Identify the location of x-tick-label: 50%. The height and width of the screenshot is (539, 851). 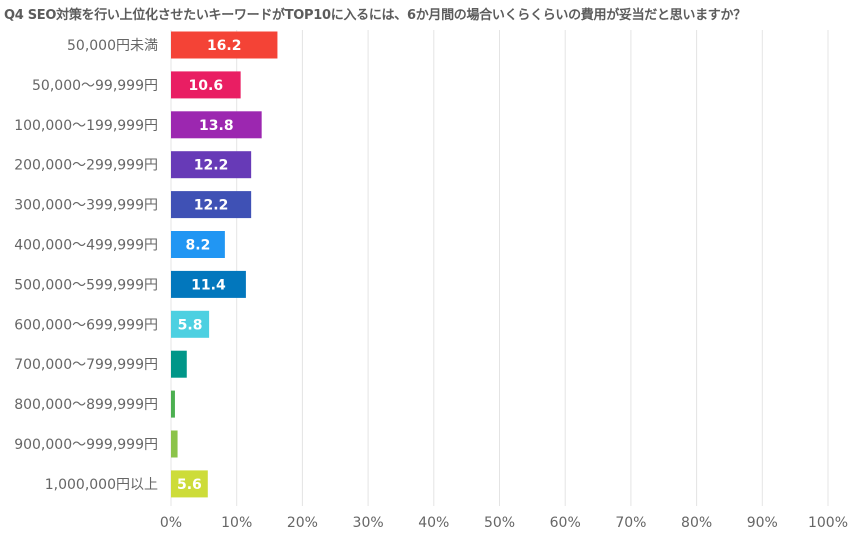
(499, 523).